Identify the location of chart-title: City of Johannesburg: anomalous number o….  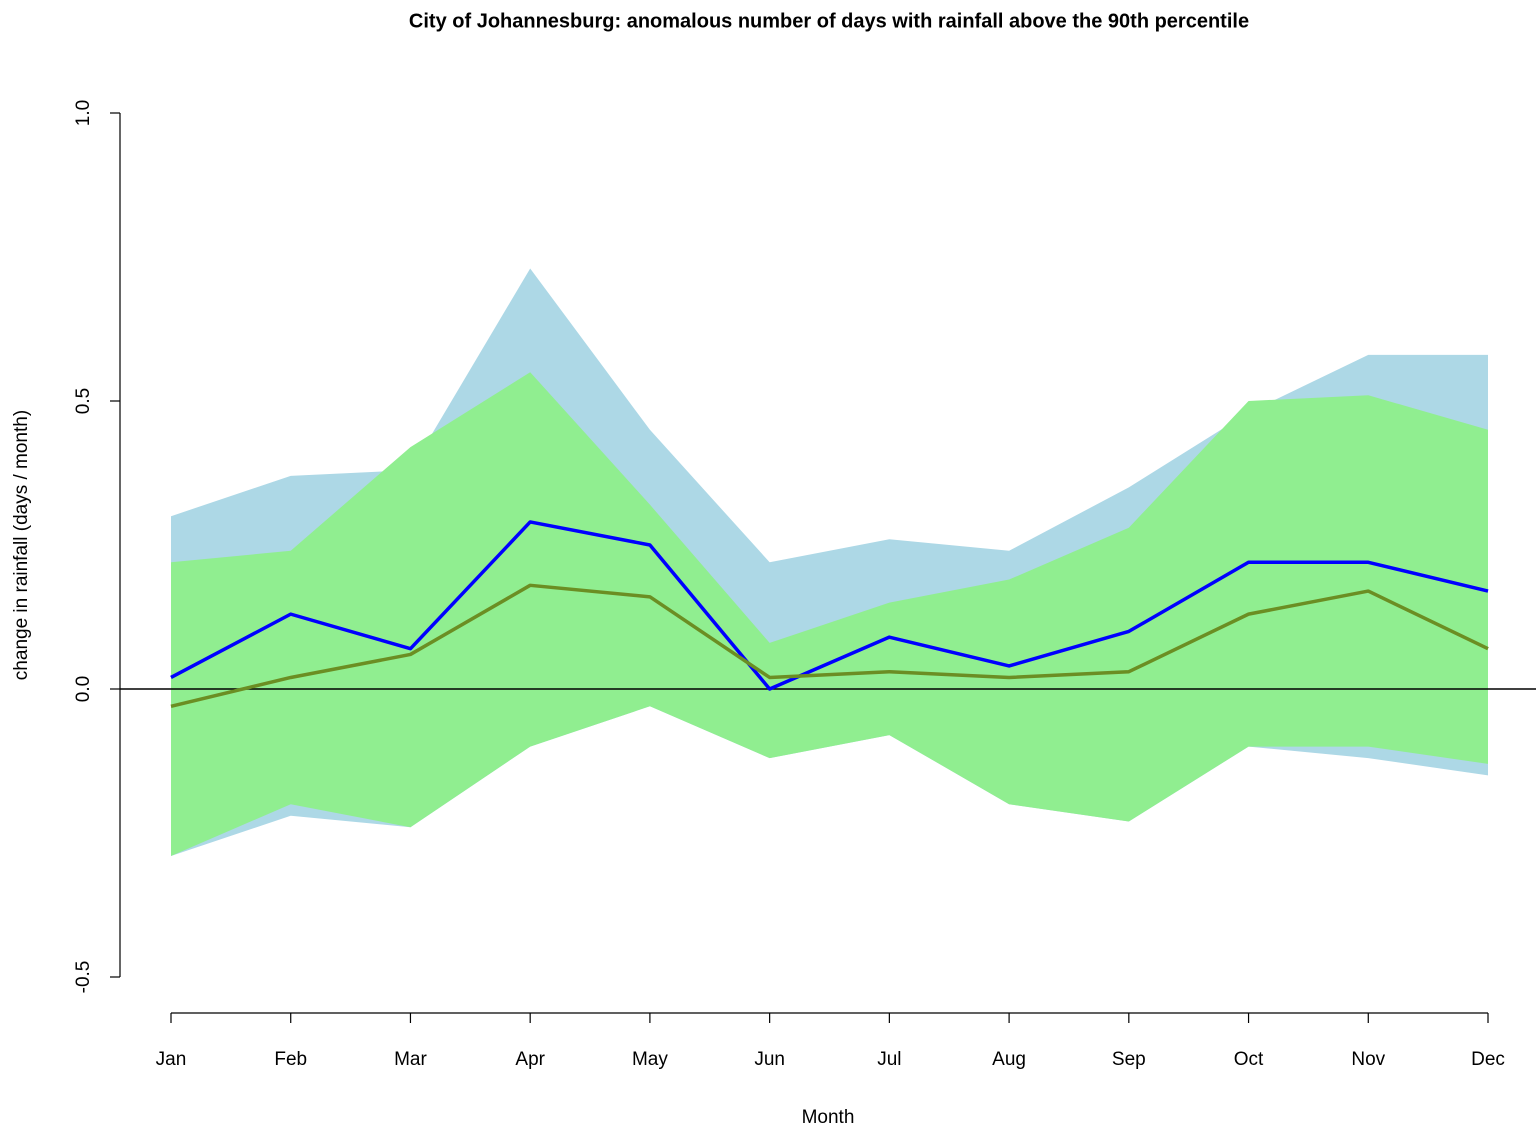
(829, 21).